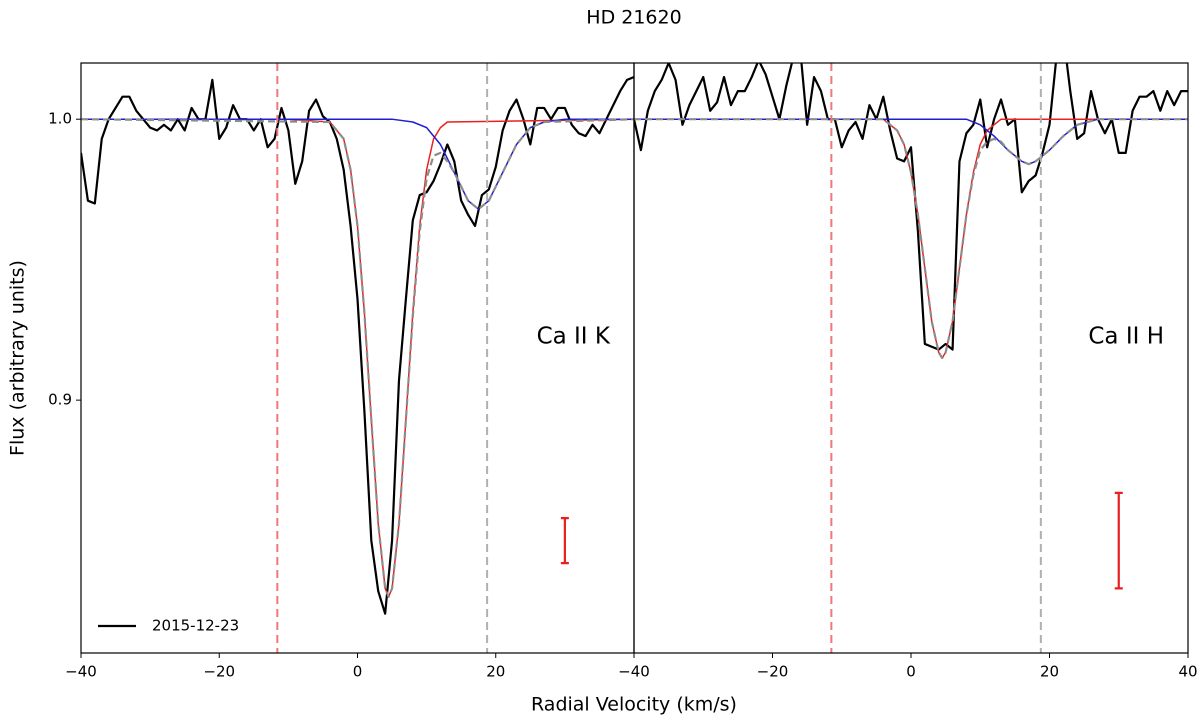  I want to click on y-tick-label: 0.9, so click(60, 400).